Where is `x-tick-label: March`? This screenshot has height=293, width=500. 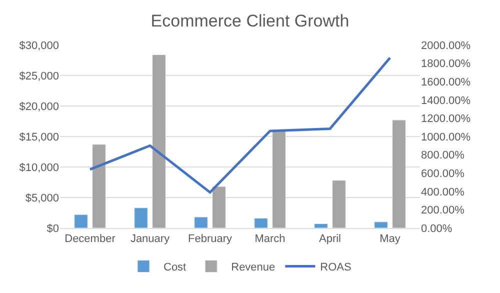 x-tick-label: March is located at coordinates (270, 239).